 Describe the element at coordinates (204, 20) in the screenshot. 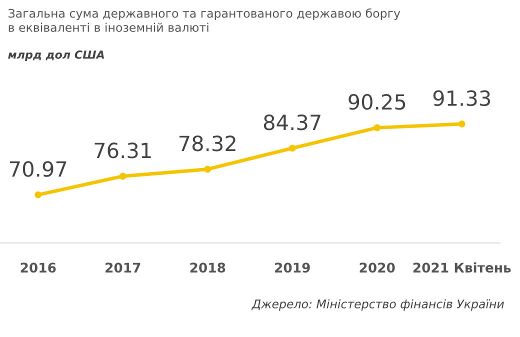

I see `chart-title: Загальна сума державного та гарантованого державою боргу в еквіваленті в іноземній валюті` at that location.